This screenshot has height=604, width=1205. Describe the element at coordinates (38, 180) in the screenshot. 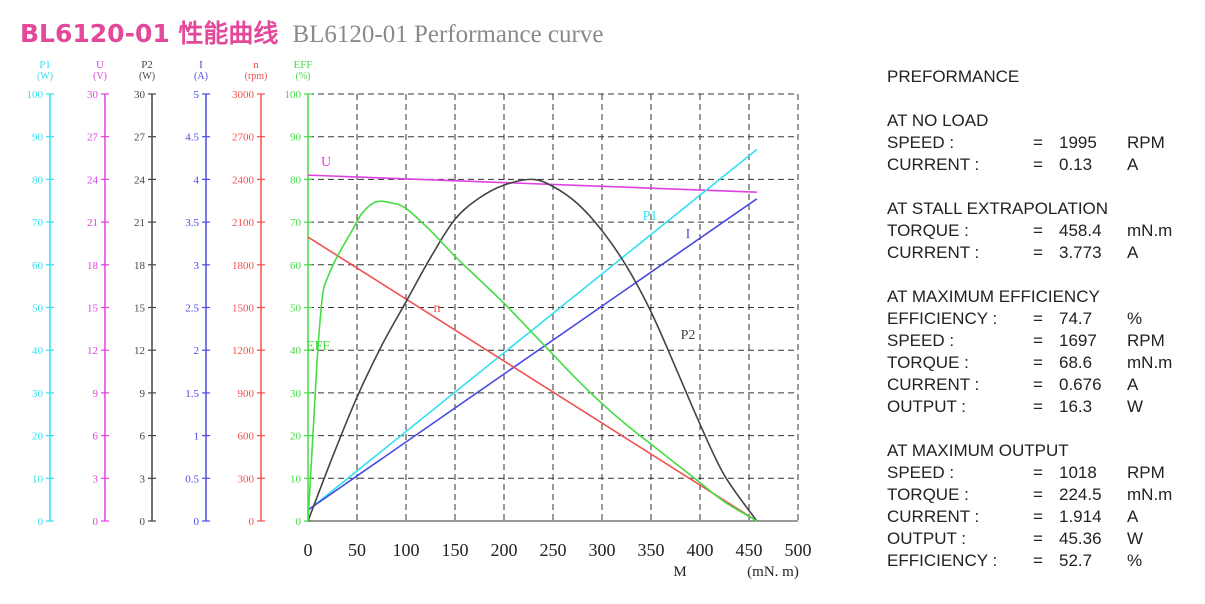

I see `y-tick-label: 80` at that location.